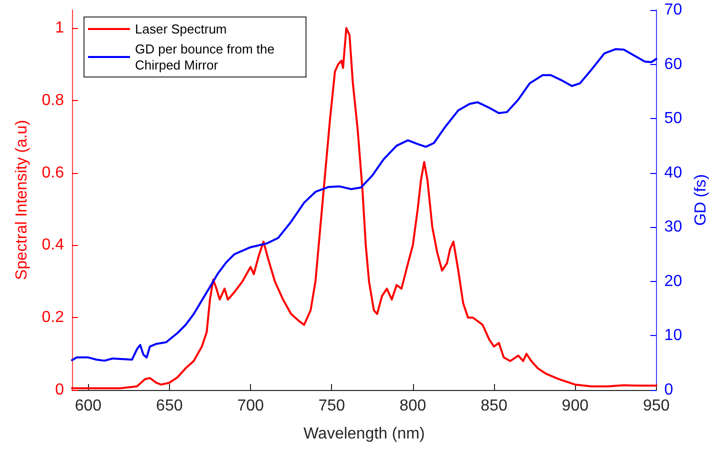 The height and width of the screenshot is (455, 717). I want to click on x-tick-label: 700, so click(250, 406).